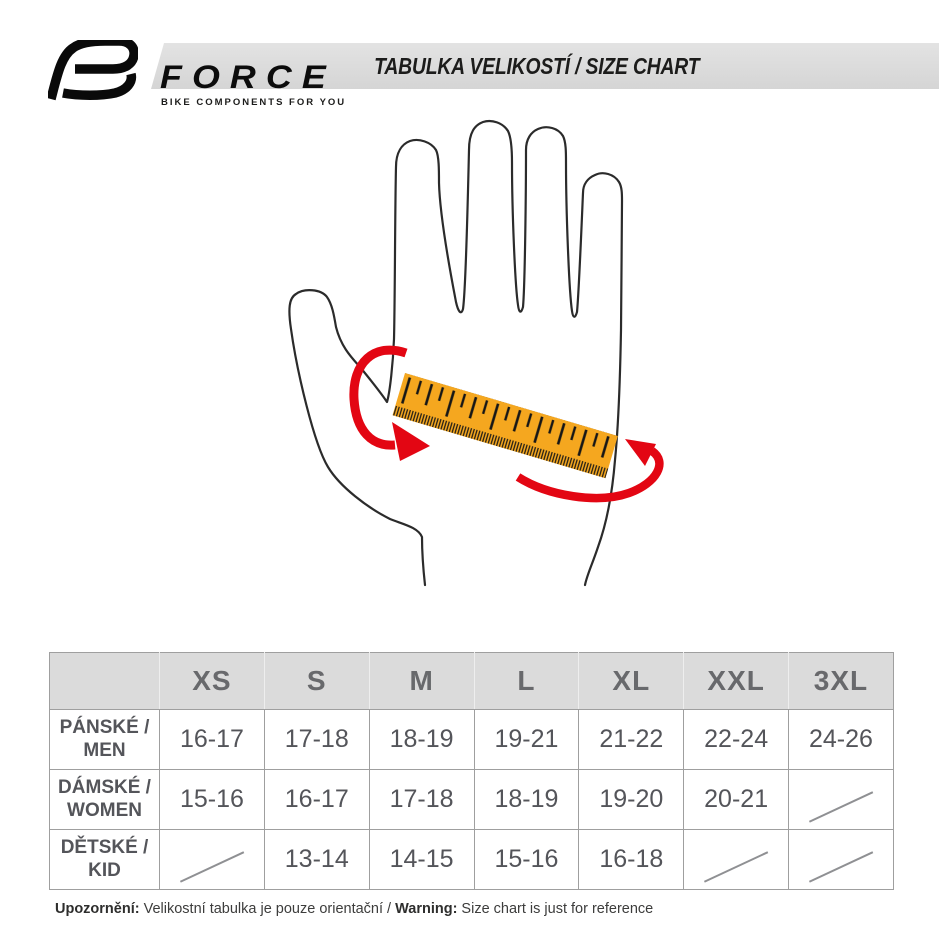 This screenshot has height=943, width=939. I want to click on cell-women-xl: 19-20, so click(631, 799).